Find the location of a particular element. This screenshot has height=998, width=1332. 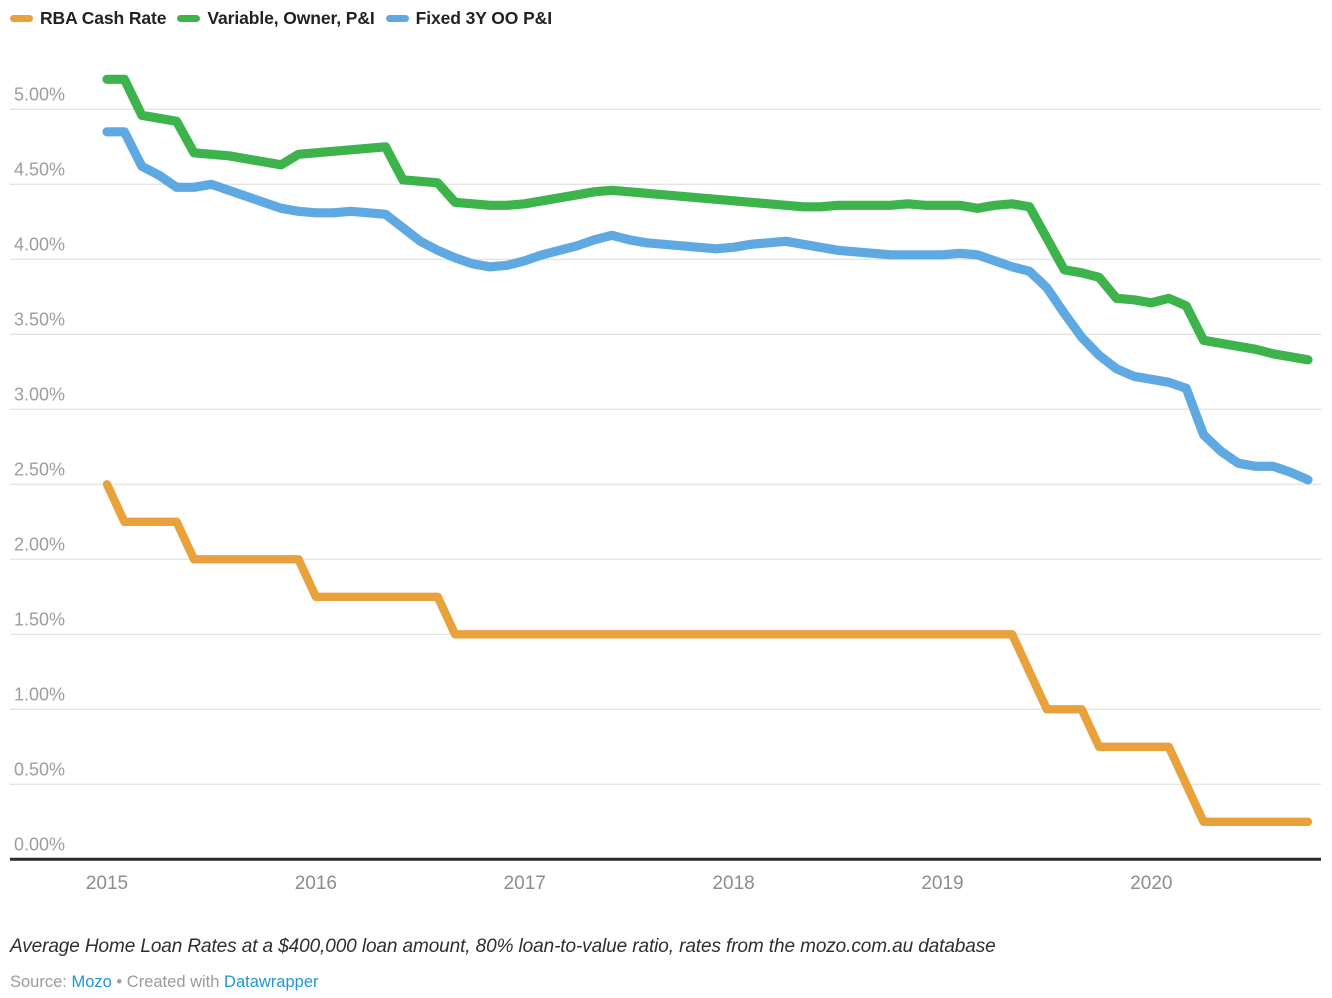

x-axis-label: 2019 is located at coordinates (942, 883).